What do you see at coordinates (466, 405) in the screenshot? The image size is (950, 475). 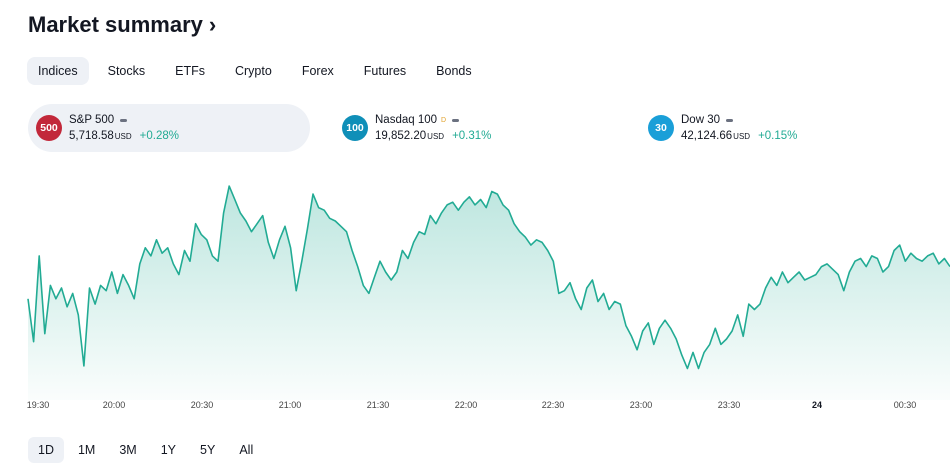 I see `x-tick-label: 22:00` at bounding box center [466, 405].